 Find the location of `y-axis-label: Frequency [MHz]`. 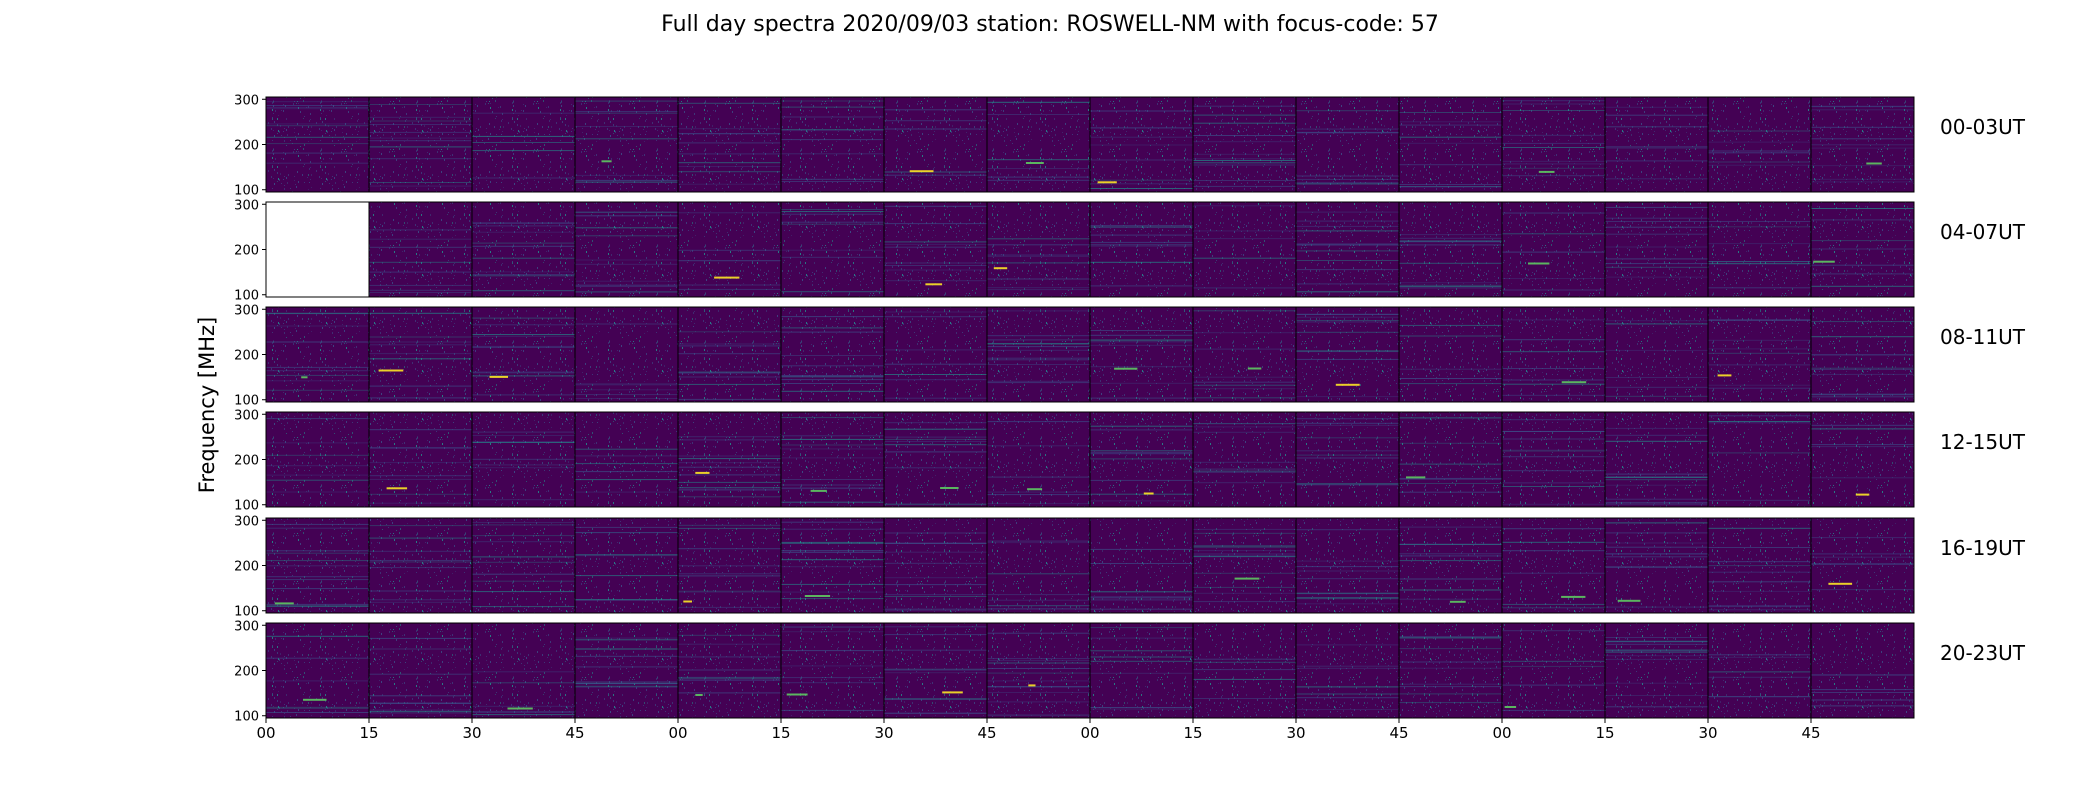

y-axis-label: Frequency [MHz] is located at coordinates (207, 405).